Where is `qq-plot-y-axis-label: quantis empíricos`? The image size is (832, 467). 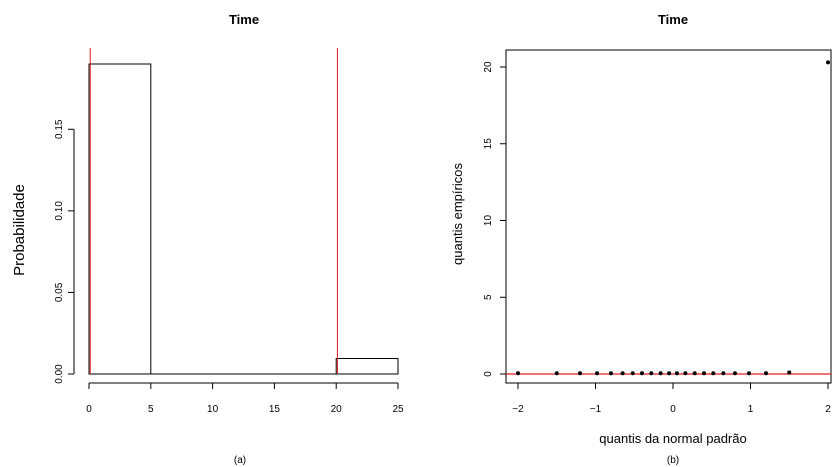 qq-plot-y-axis-label: quantis empíricos is located at coordinates (457, 214).